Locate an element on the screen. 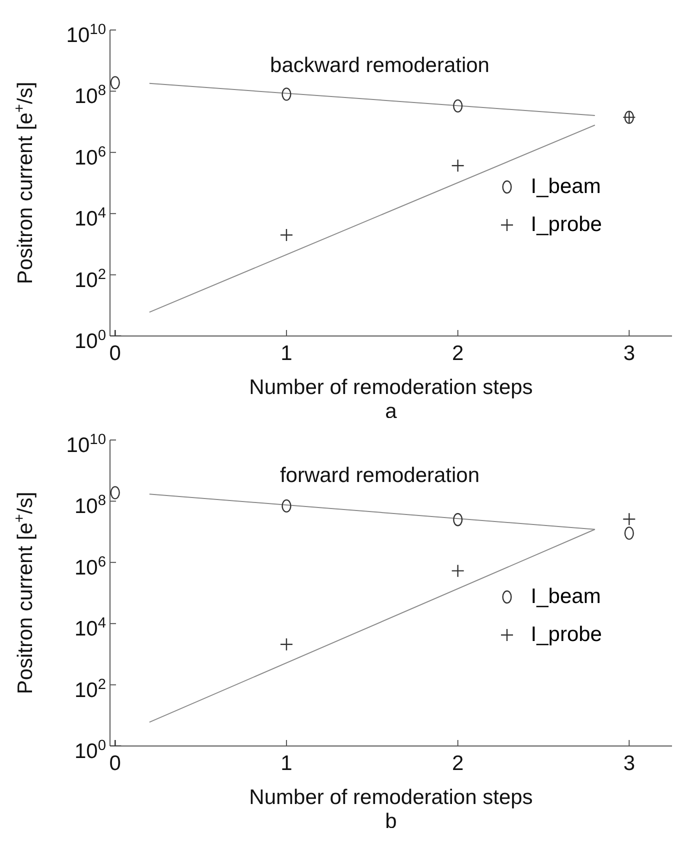 The image size is (688, 841). text: backward remoderation is located at coordinates (380, 65).